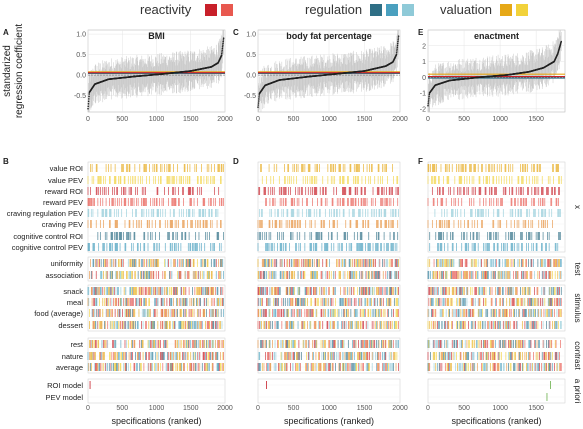 Image resolution: width=583 pixels, height=429 pixels. I want to click on row-label: association, so click(64, 275).